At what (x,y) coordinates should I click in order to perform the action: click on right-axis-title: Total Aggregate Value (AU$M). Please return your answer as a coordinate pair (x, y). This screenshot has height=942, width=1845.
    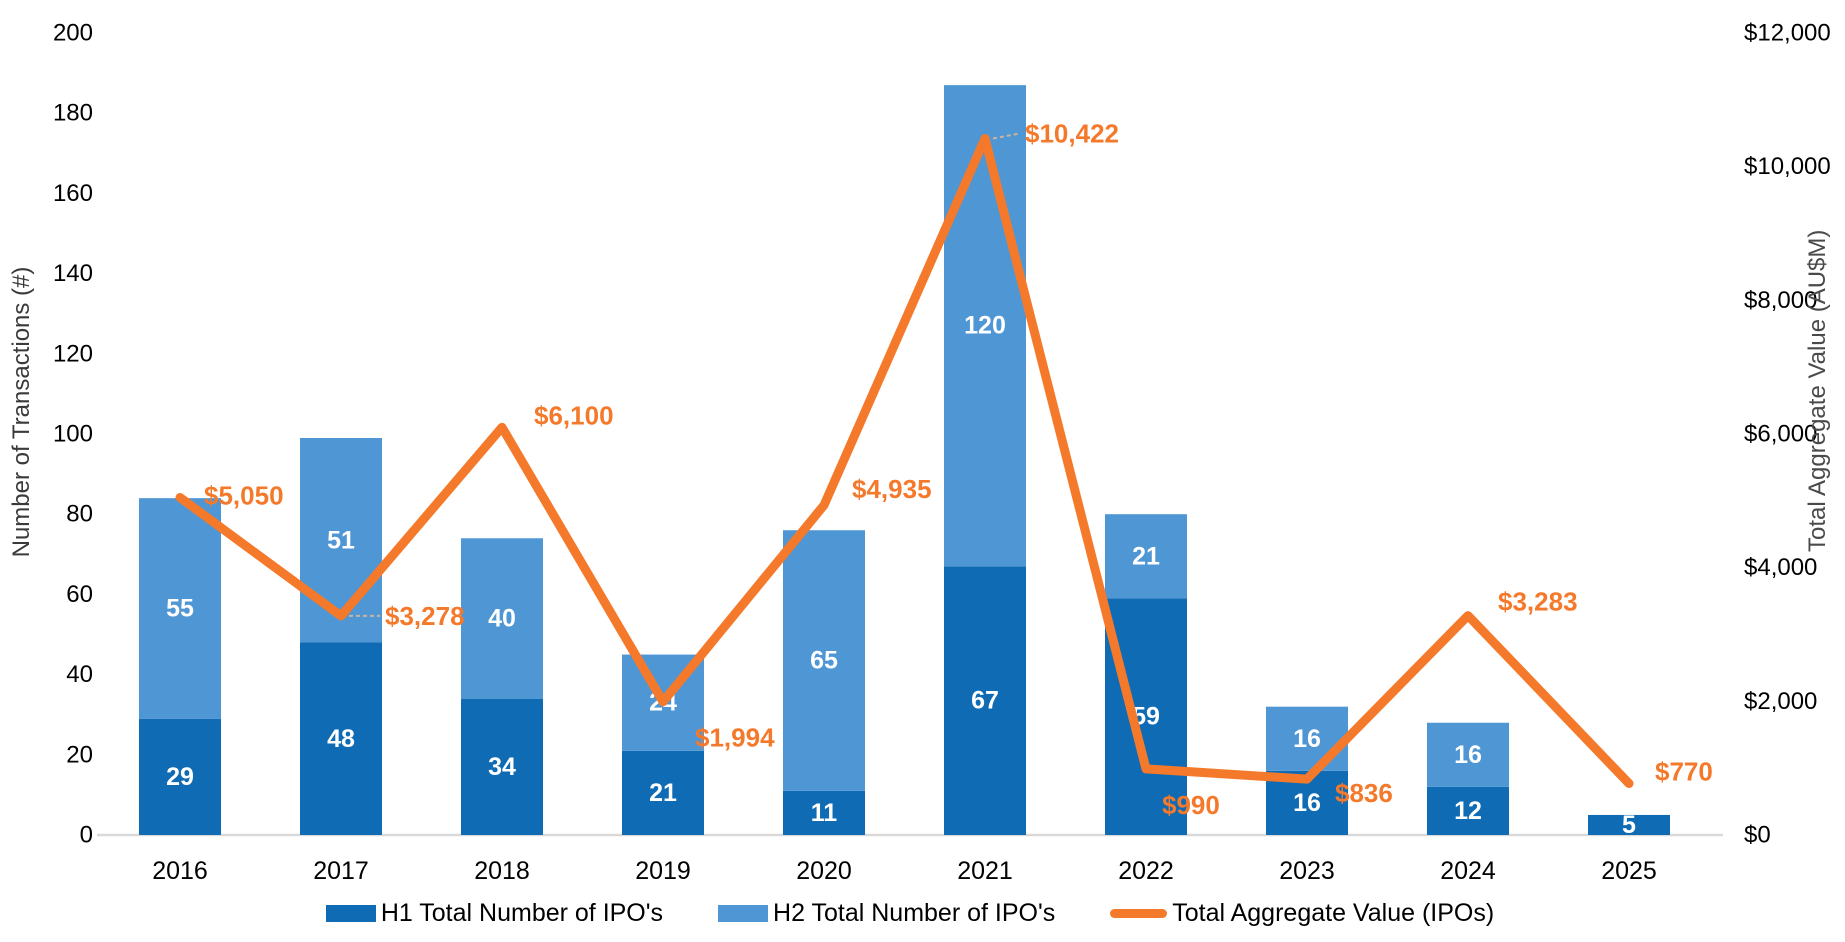
    Looking at the image, I should click on (1817, 390).